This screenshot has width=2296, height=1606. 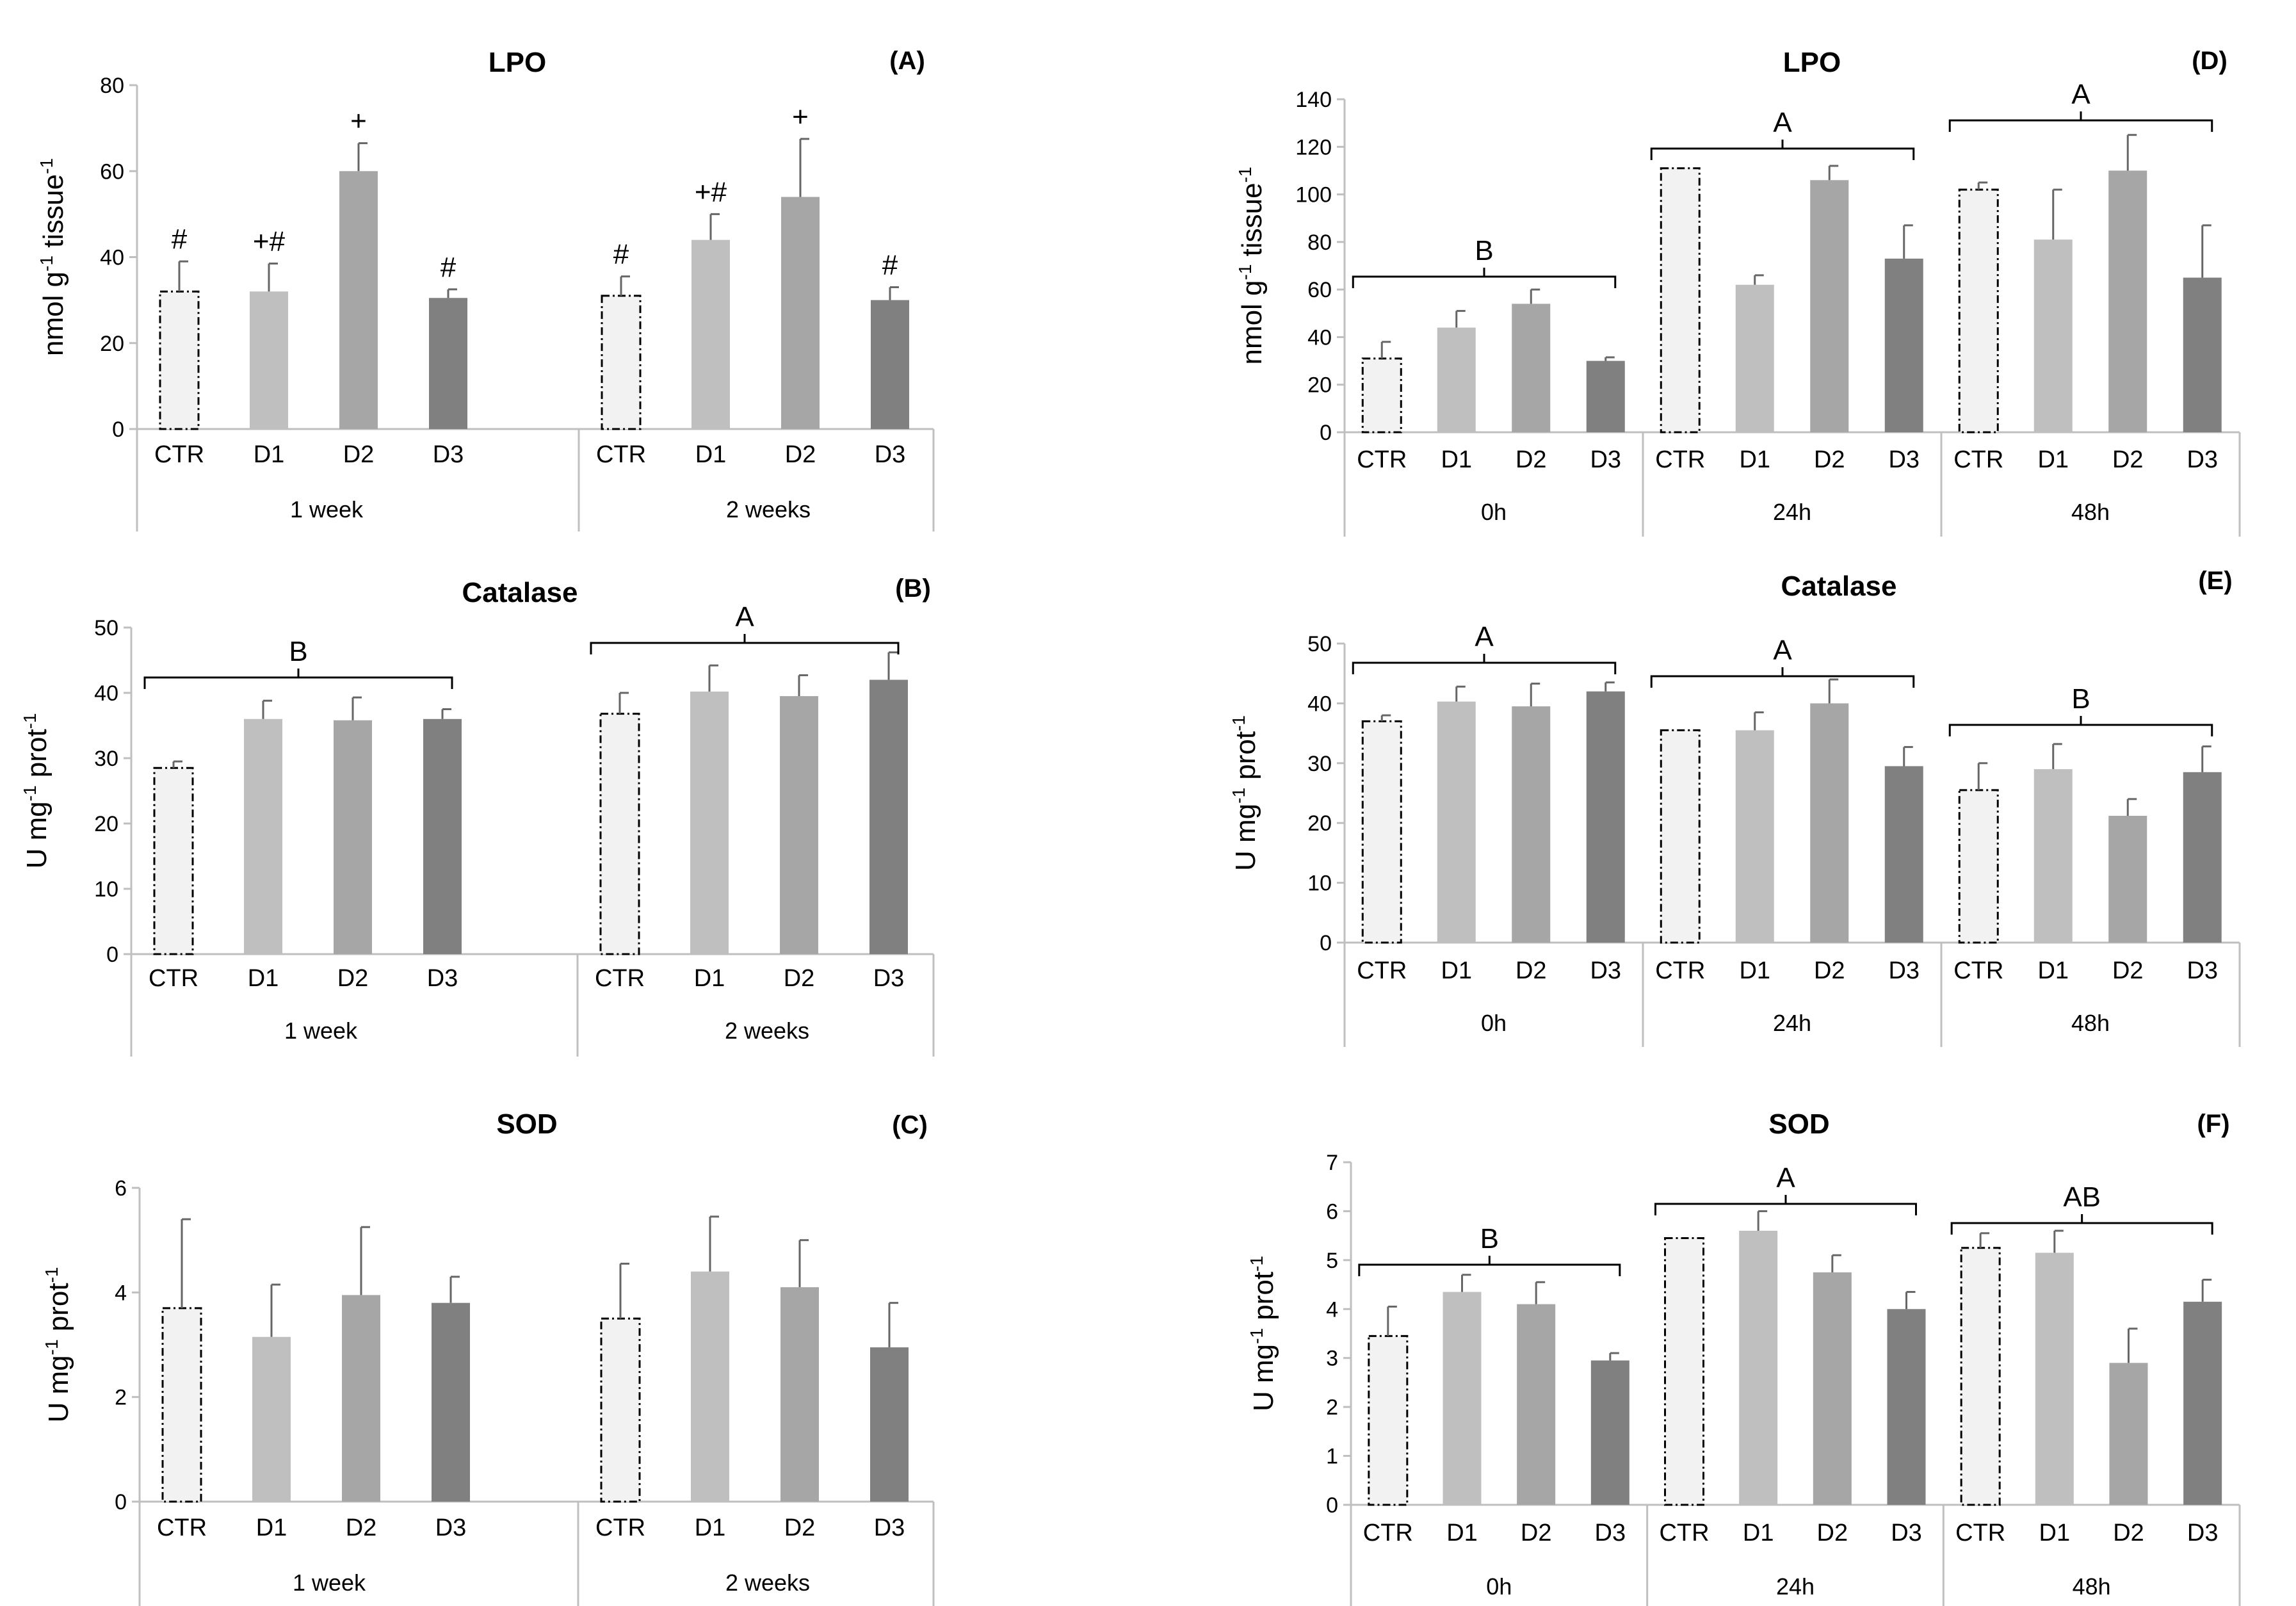 I want to click on y-tick-label: 2, so click(x=121, y=1398).